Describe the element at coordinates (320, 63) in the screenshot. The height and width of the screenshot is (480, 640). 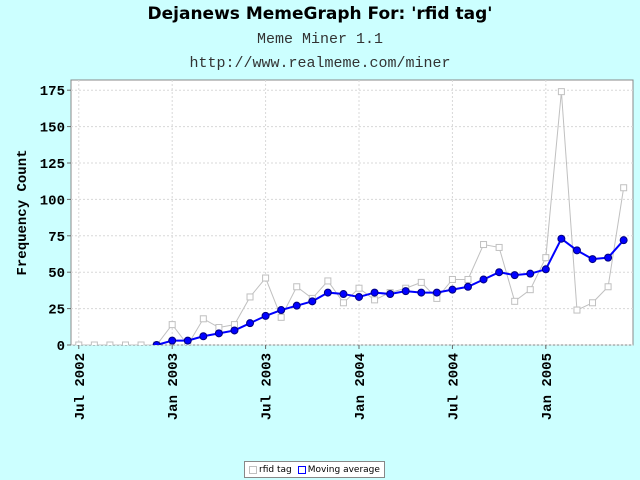
I see `chart-subtitle-url: http://www.realmeme.com/miner` at that location.